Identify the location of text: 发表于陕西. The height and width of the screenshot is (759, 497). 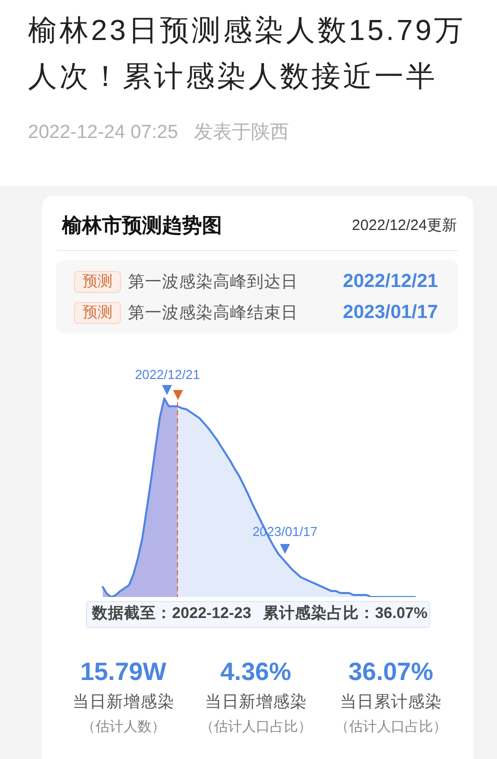
(242, 133).